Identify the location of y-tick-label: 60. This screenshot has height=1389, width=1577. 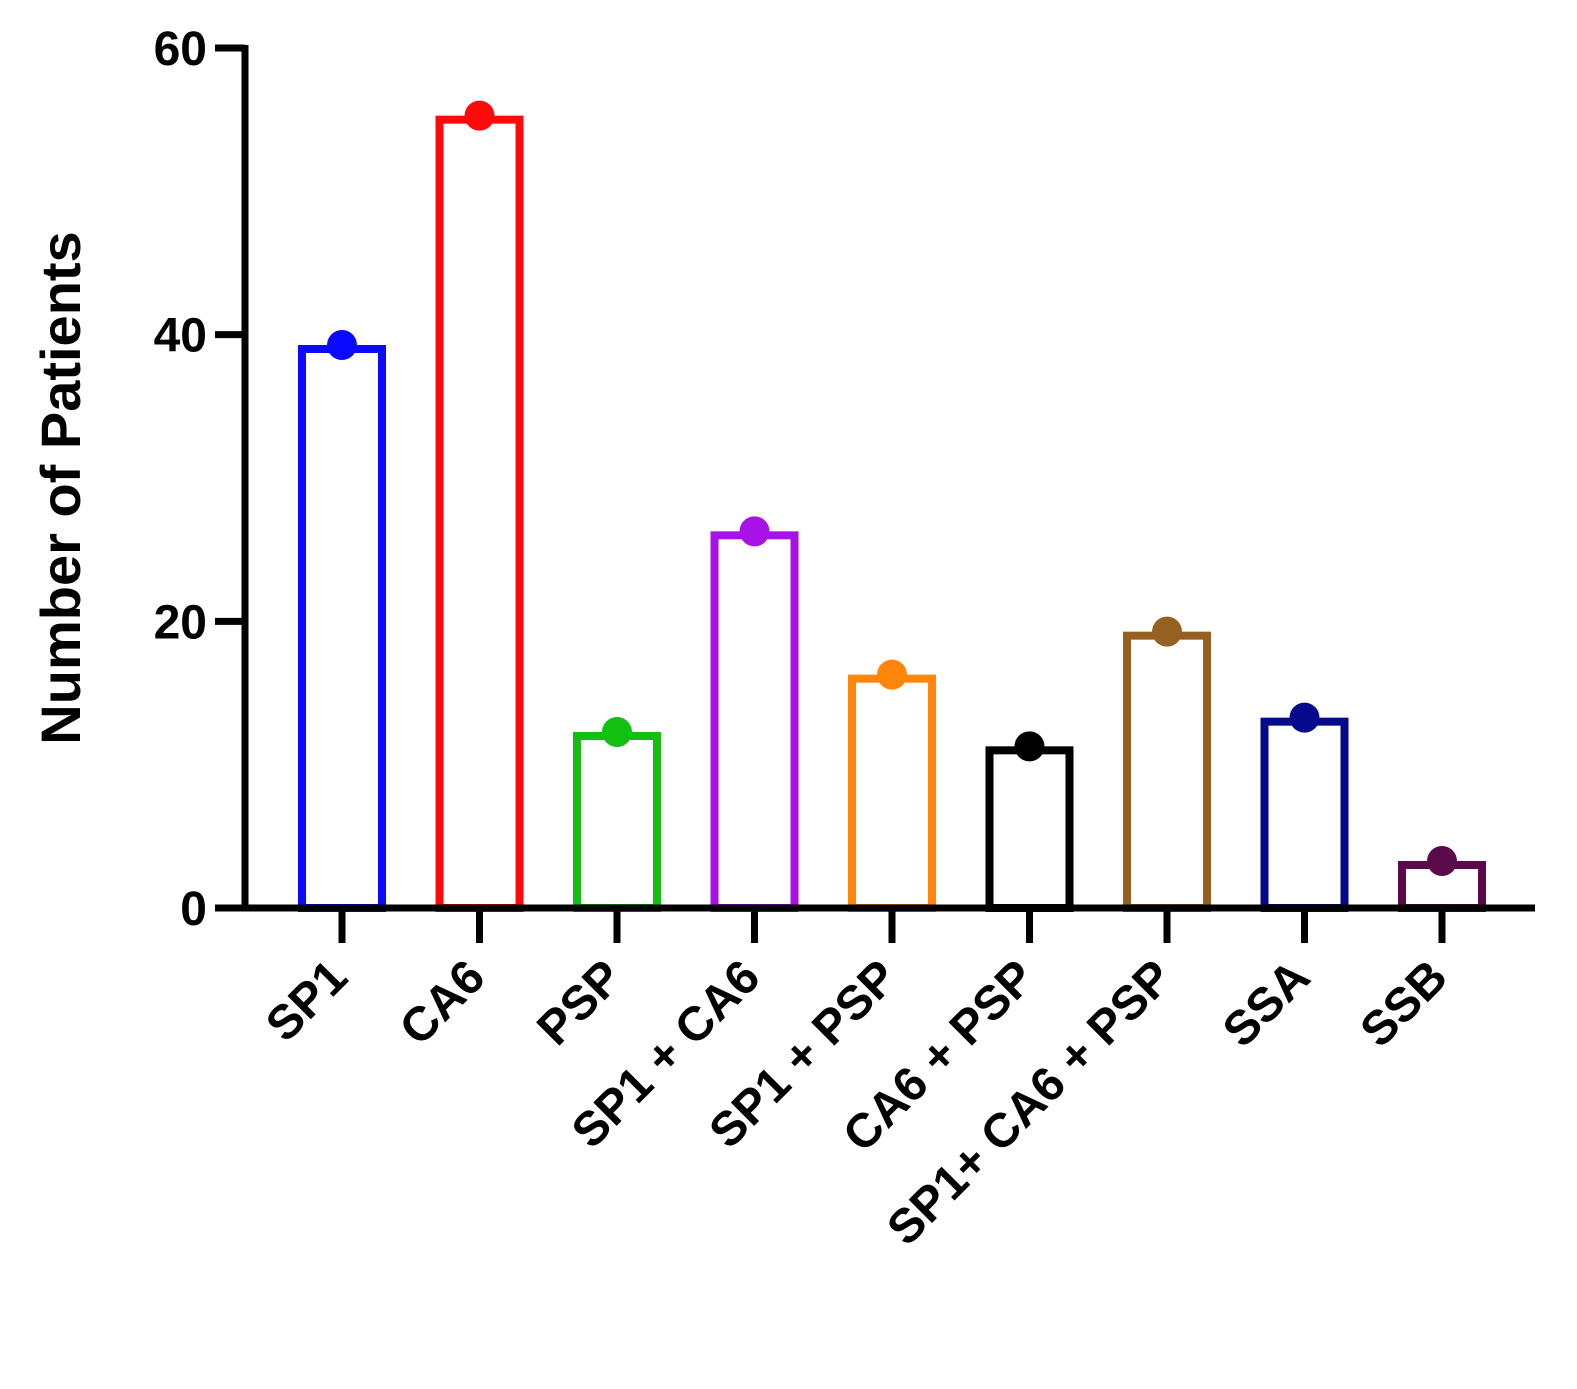
(180, 49).